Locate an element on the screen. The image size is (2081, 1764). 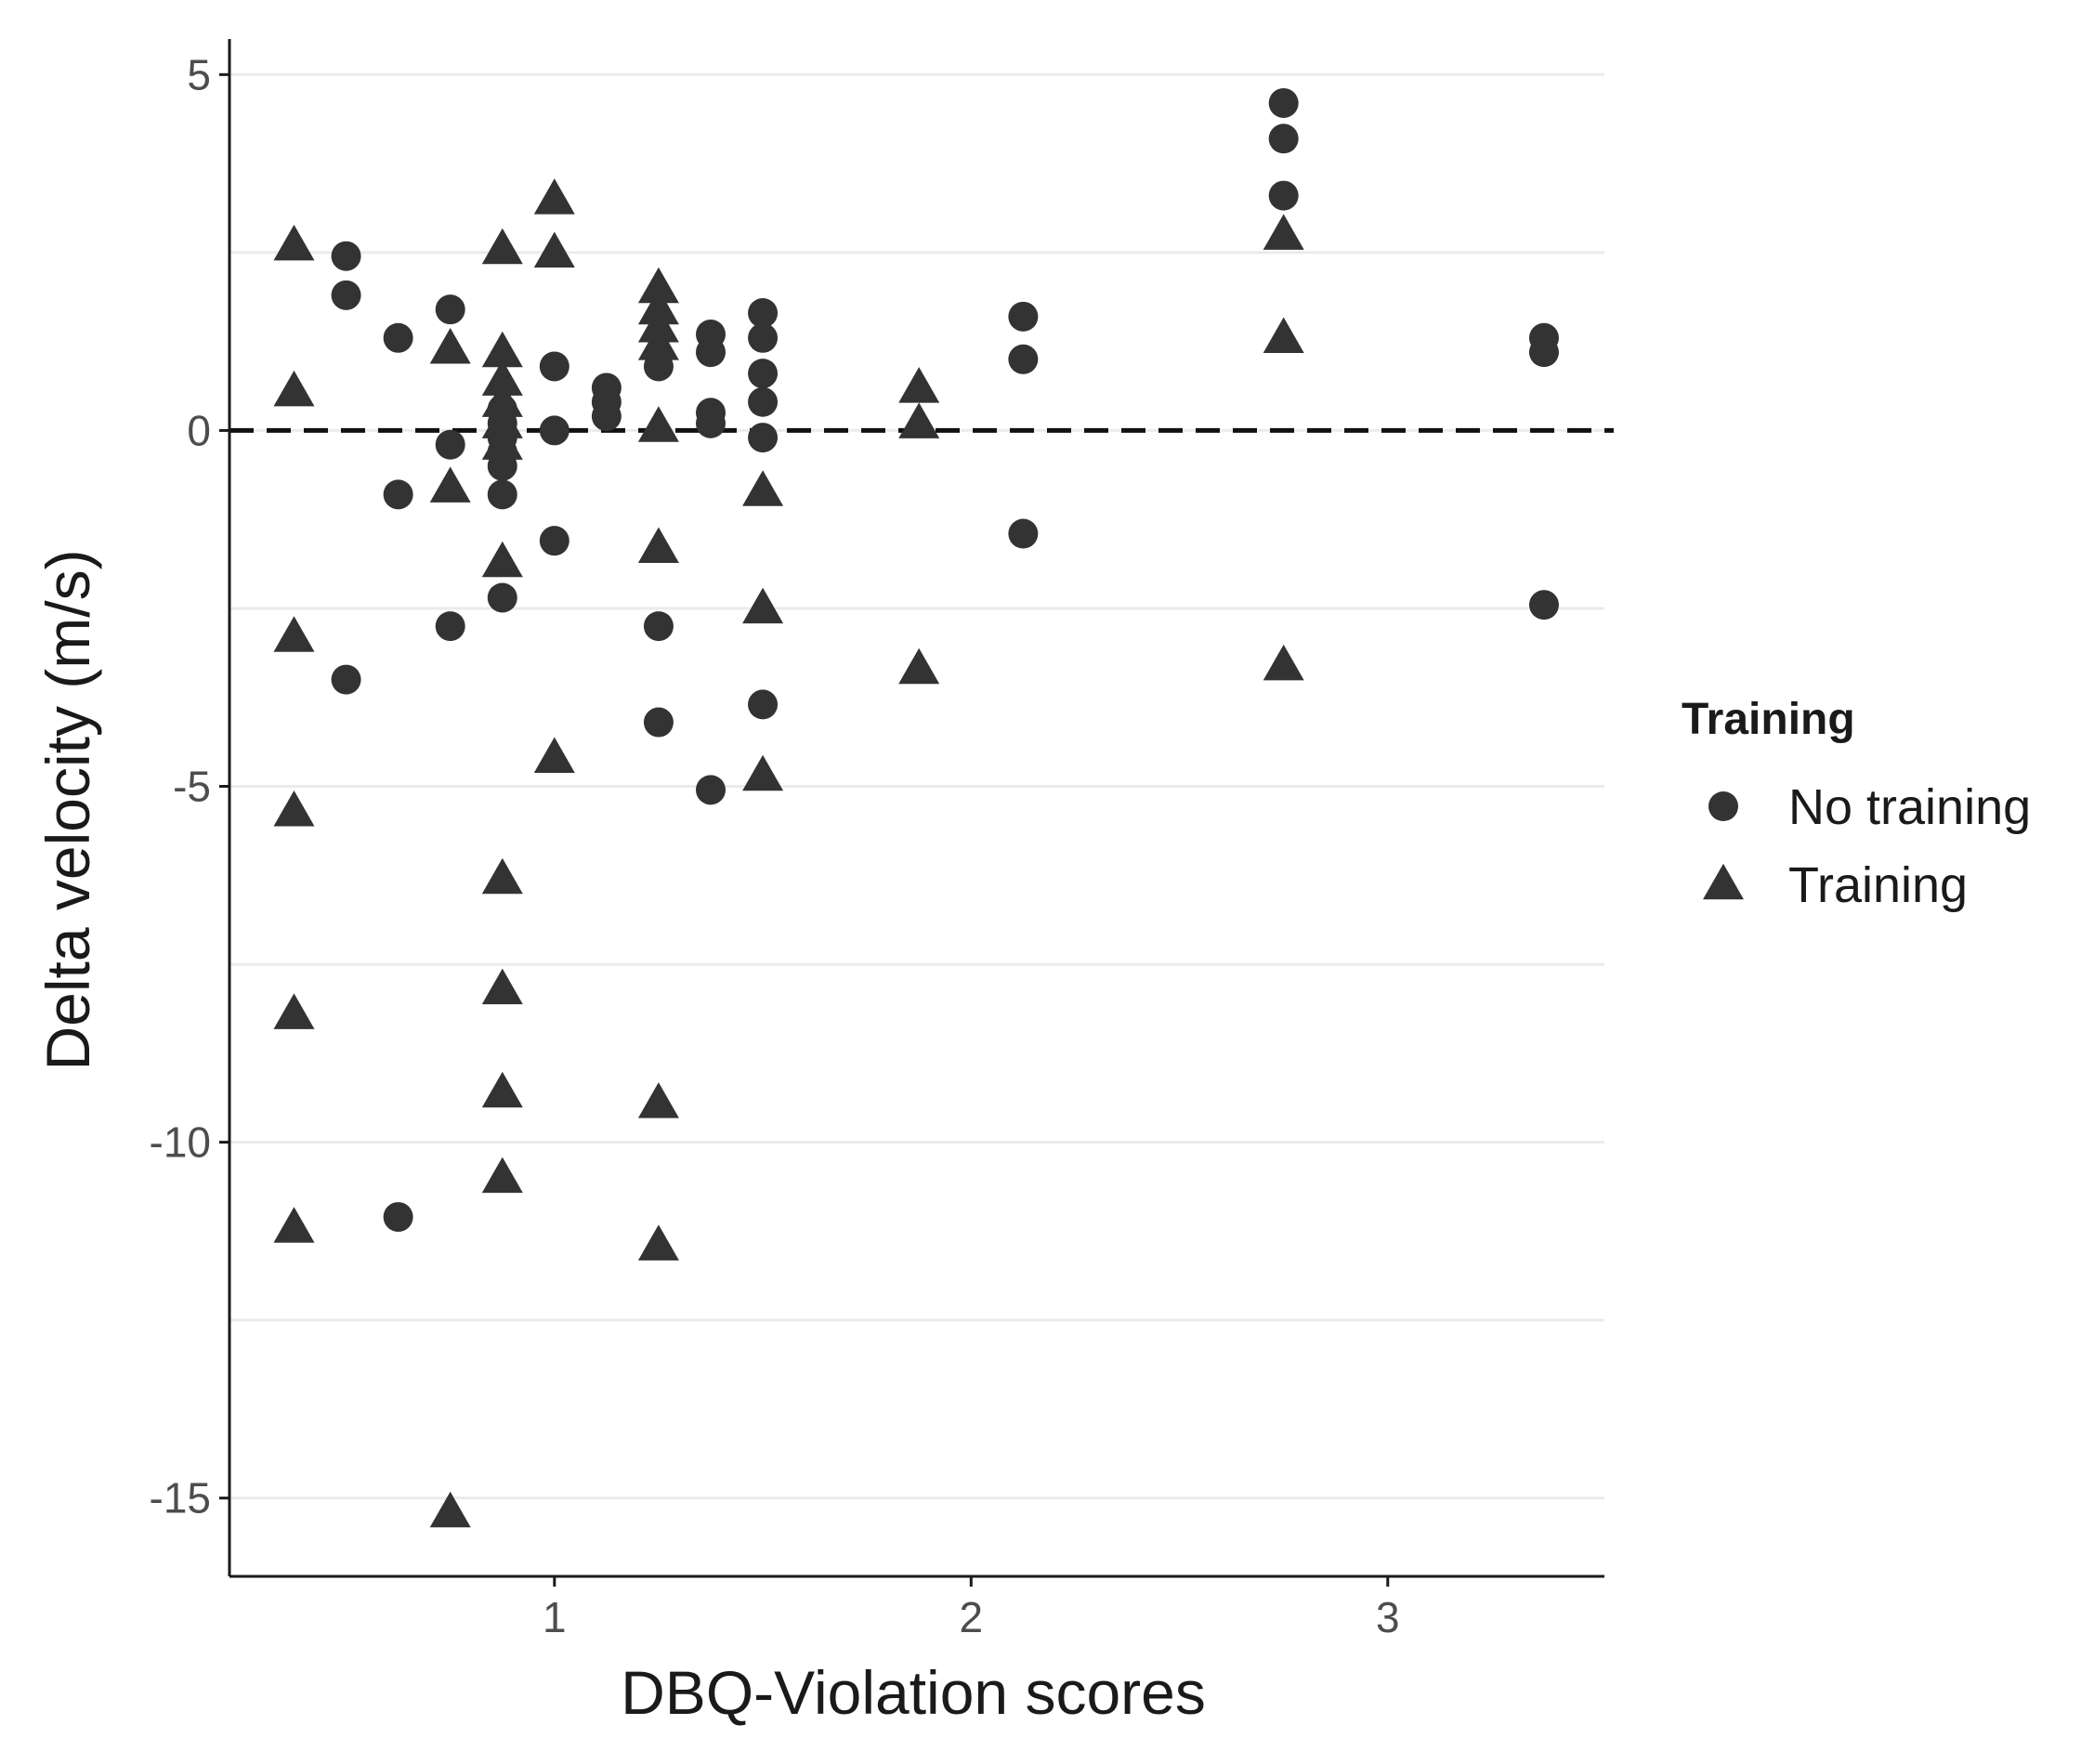
legend-entry-training: Training is located at coordinates (1836, 885).